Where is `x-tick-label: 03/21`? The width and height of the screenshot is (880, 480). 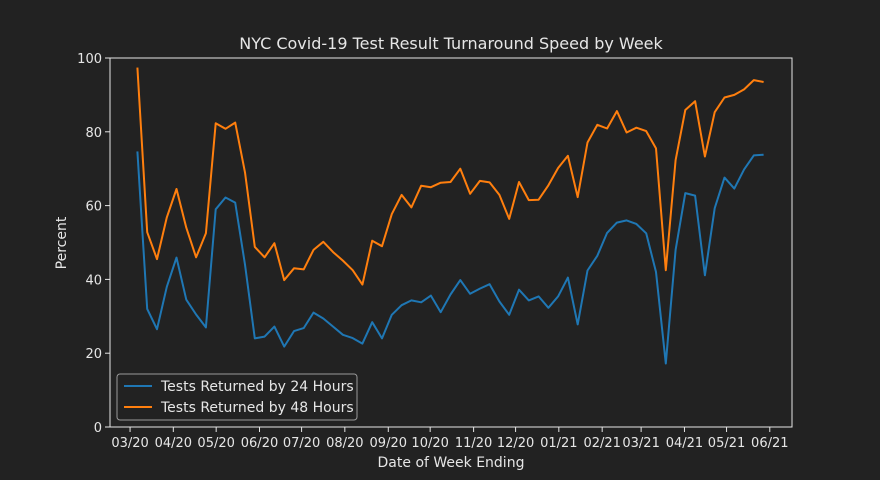
x-tick-label: 03/21 is located at coordinates (640, 443).